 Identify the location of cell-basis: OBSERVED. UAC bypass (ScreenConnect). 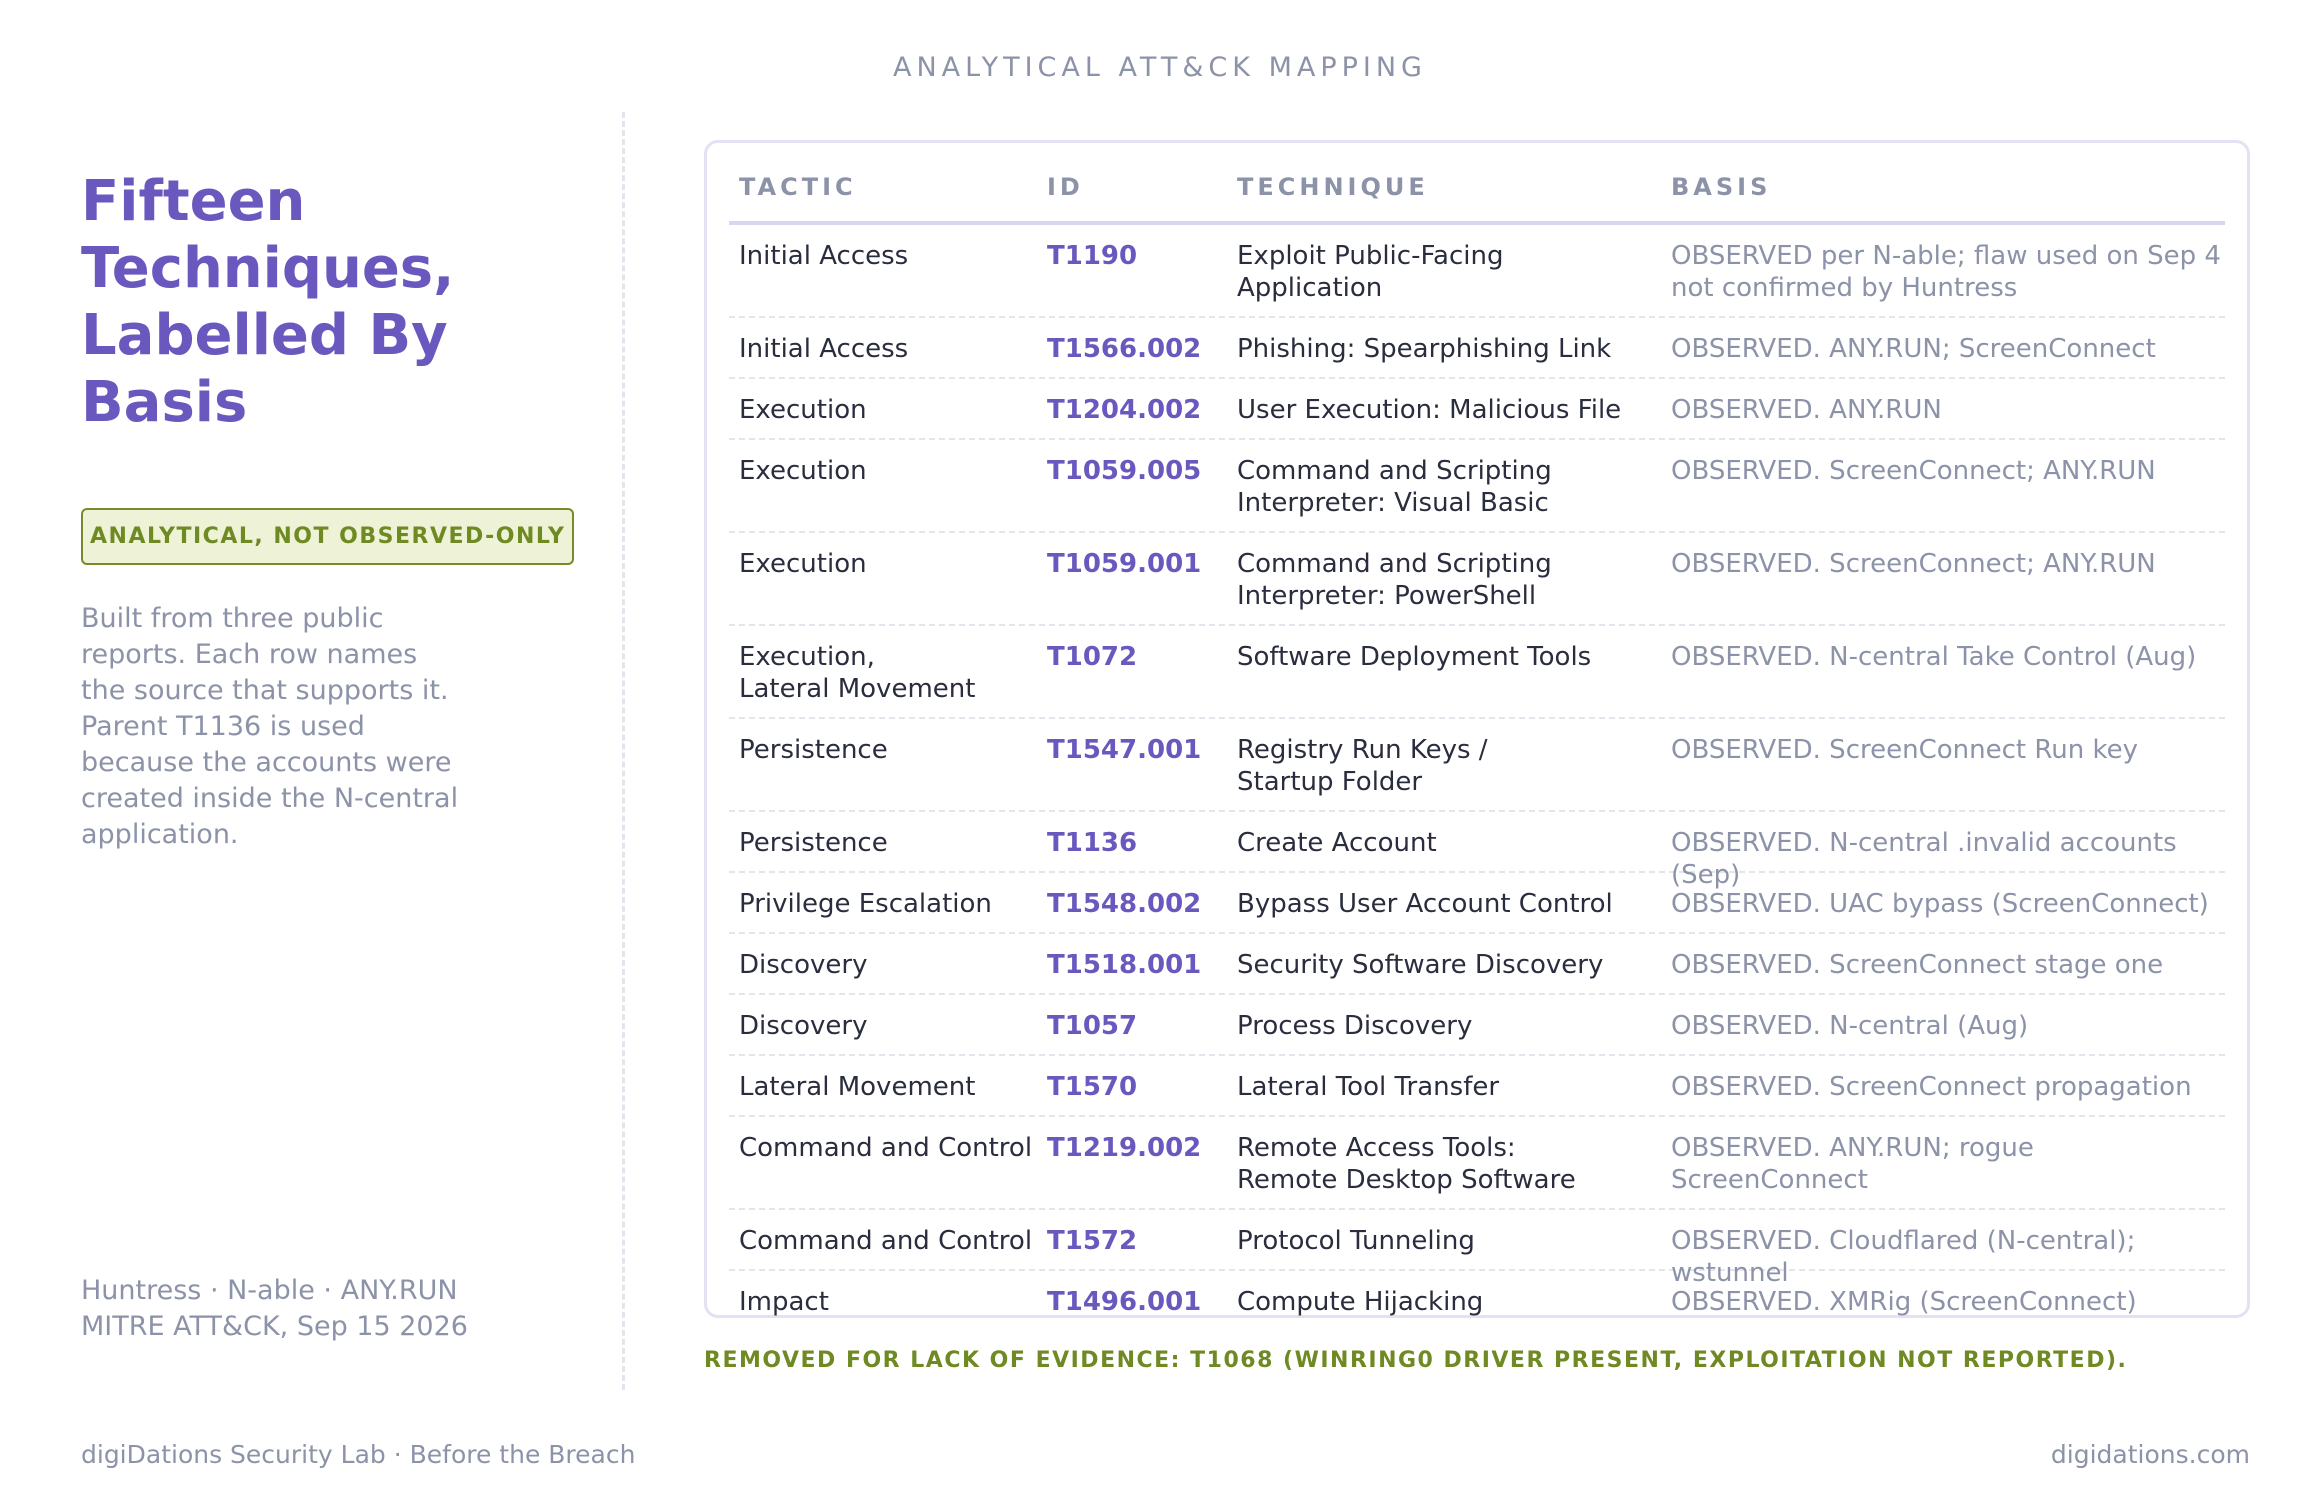
(1940, 904).